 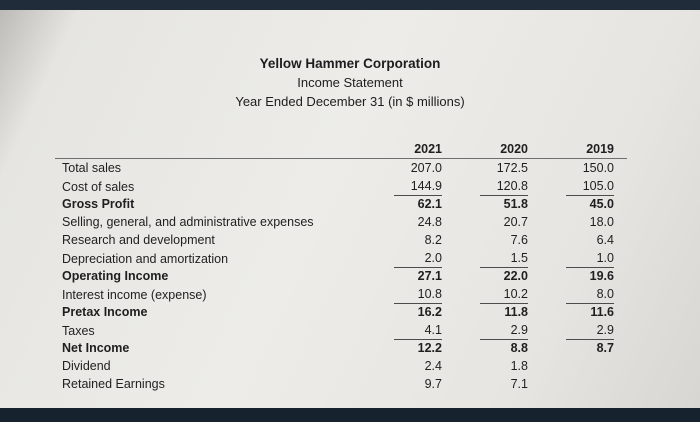 What do you see at coordinates (429, 348) in the screenshot?
I see `row-value: 12.2` at bounding box center [429, 348].